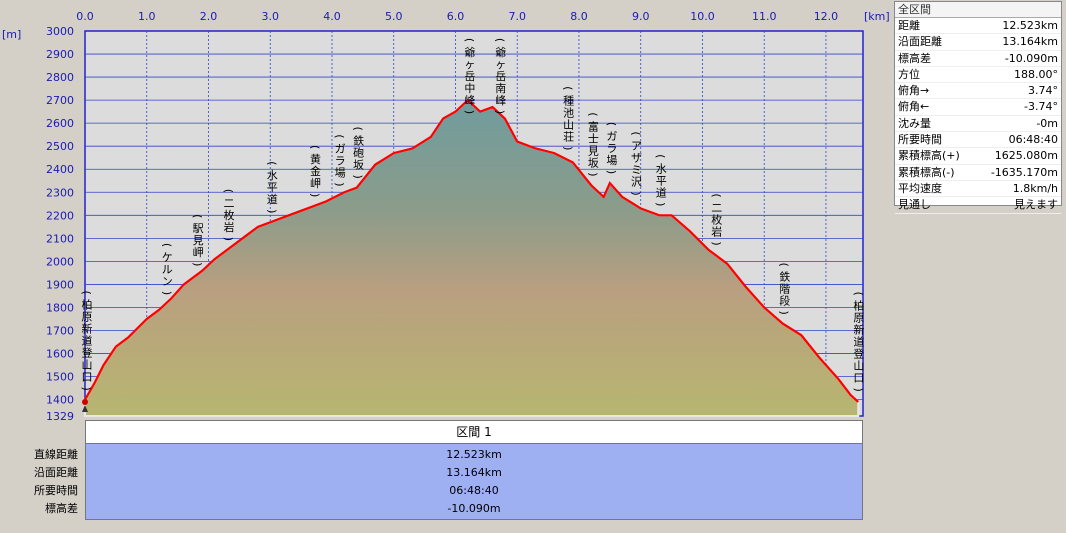  What do you see at coordinates (60, 169) in the screenshot?
I see `y-tick-label: 2400` at bounding box center [60, 169].